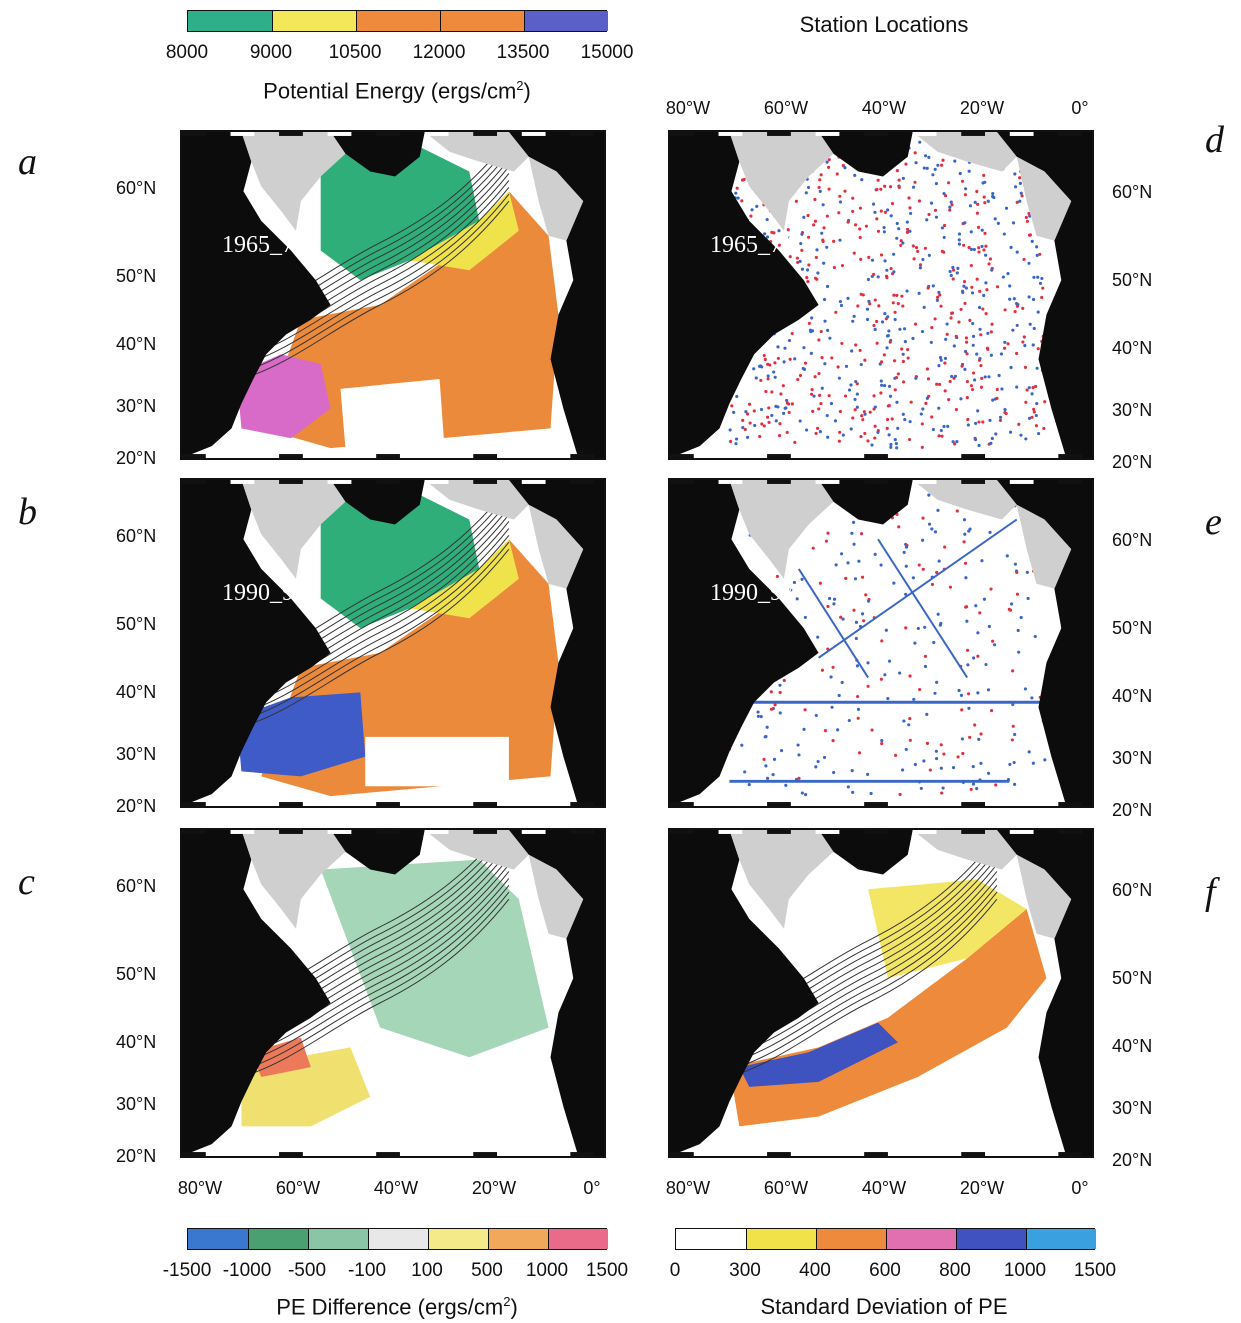 This screenshot has height=1323, width=1241. What do you see at coordinates (1044, 295) in the screenshot?
I see `land-mass` at bounding box center [1044, 295].